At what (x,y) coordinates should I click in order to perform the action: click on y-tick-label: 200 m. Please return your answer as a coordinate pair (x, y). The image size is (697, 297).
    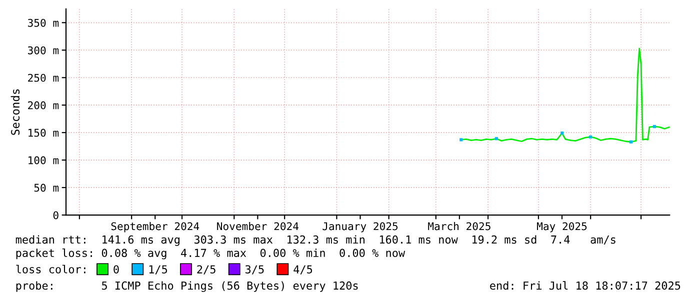
    Looking at the image, I should click on (43, 105).